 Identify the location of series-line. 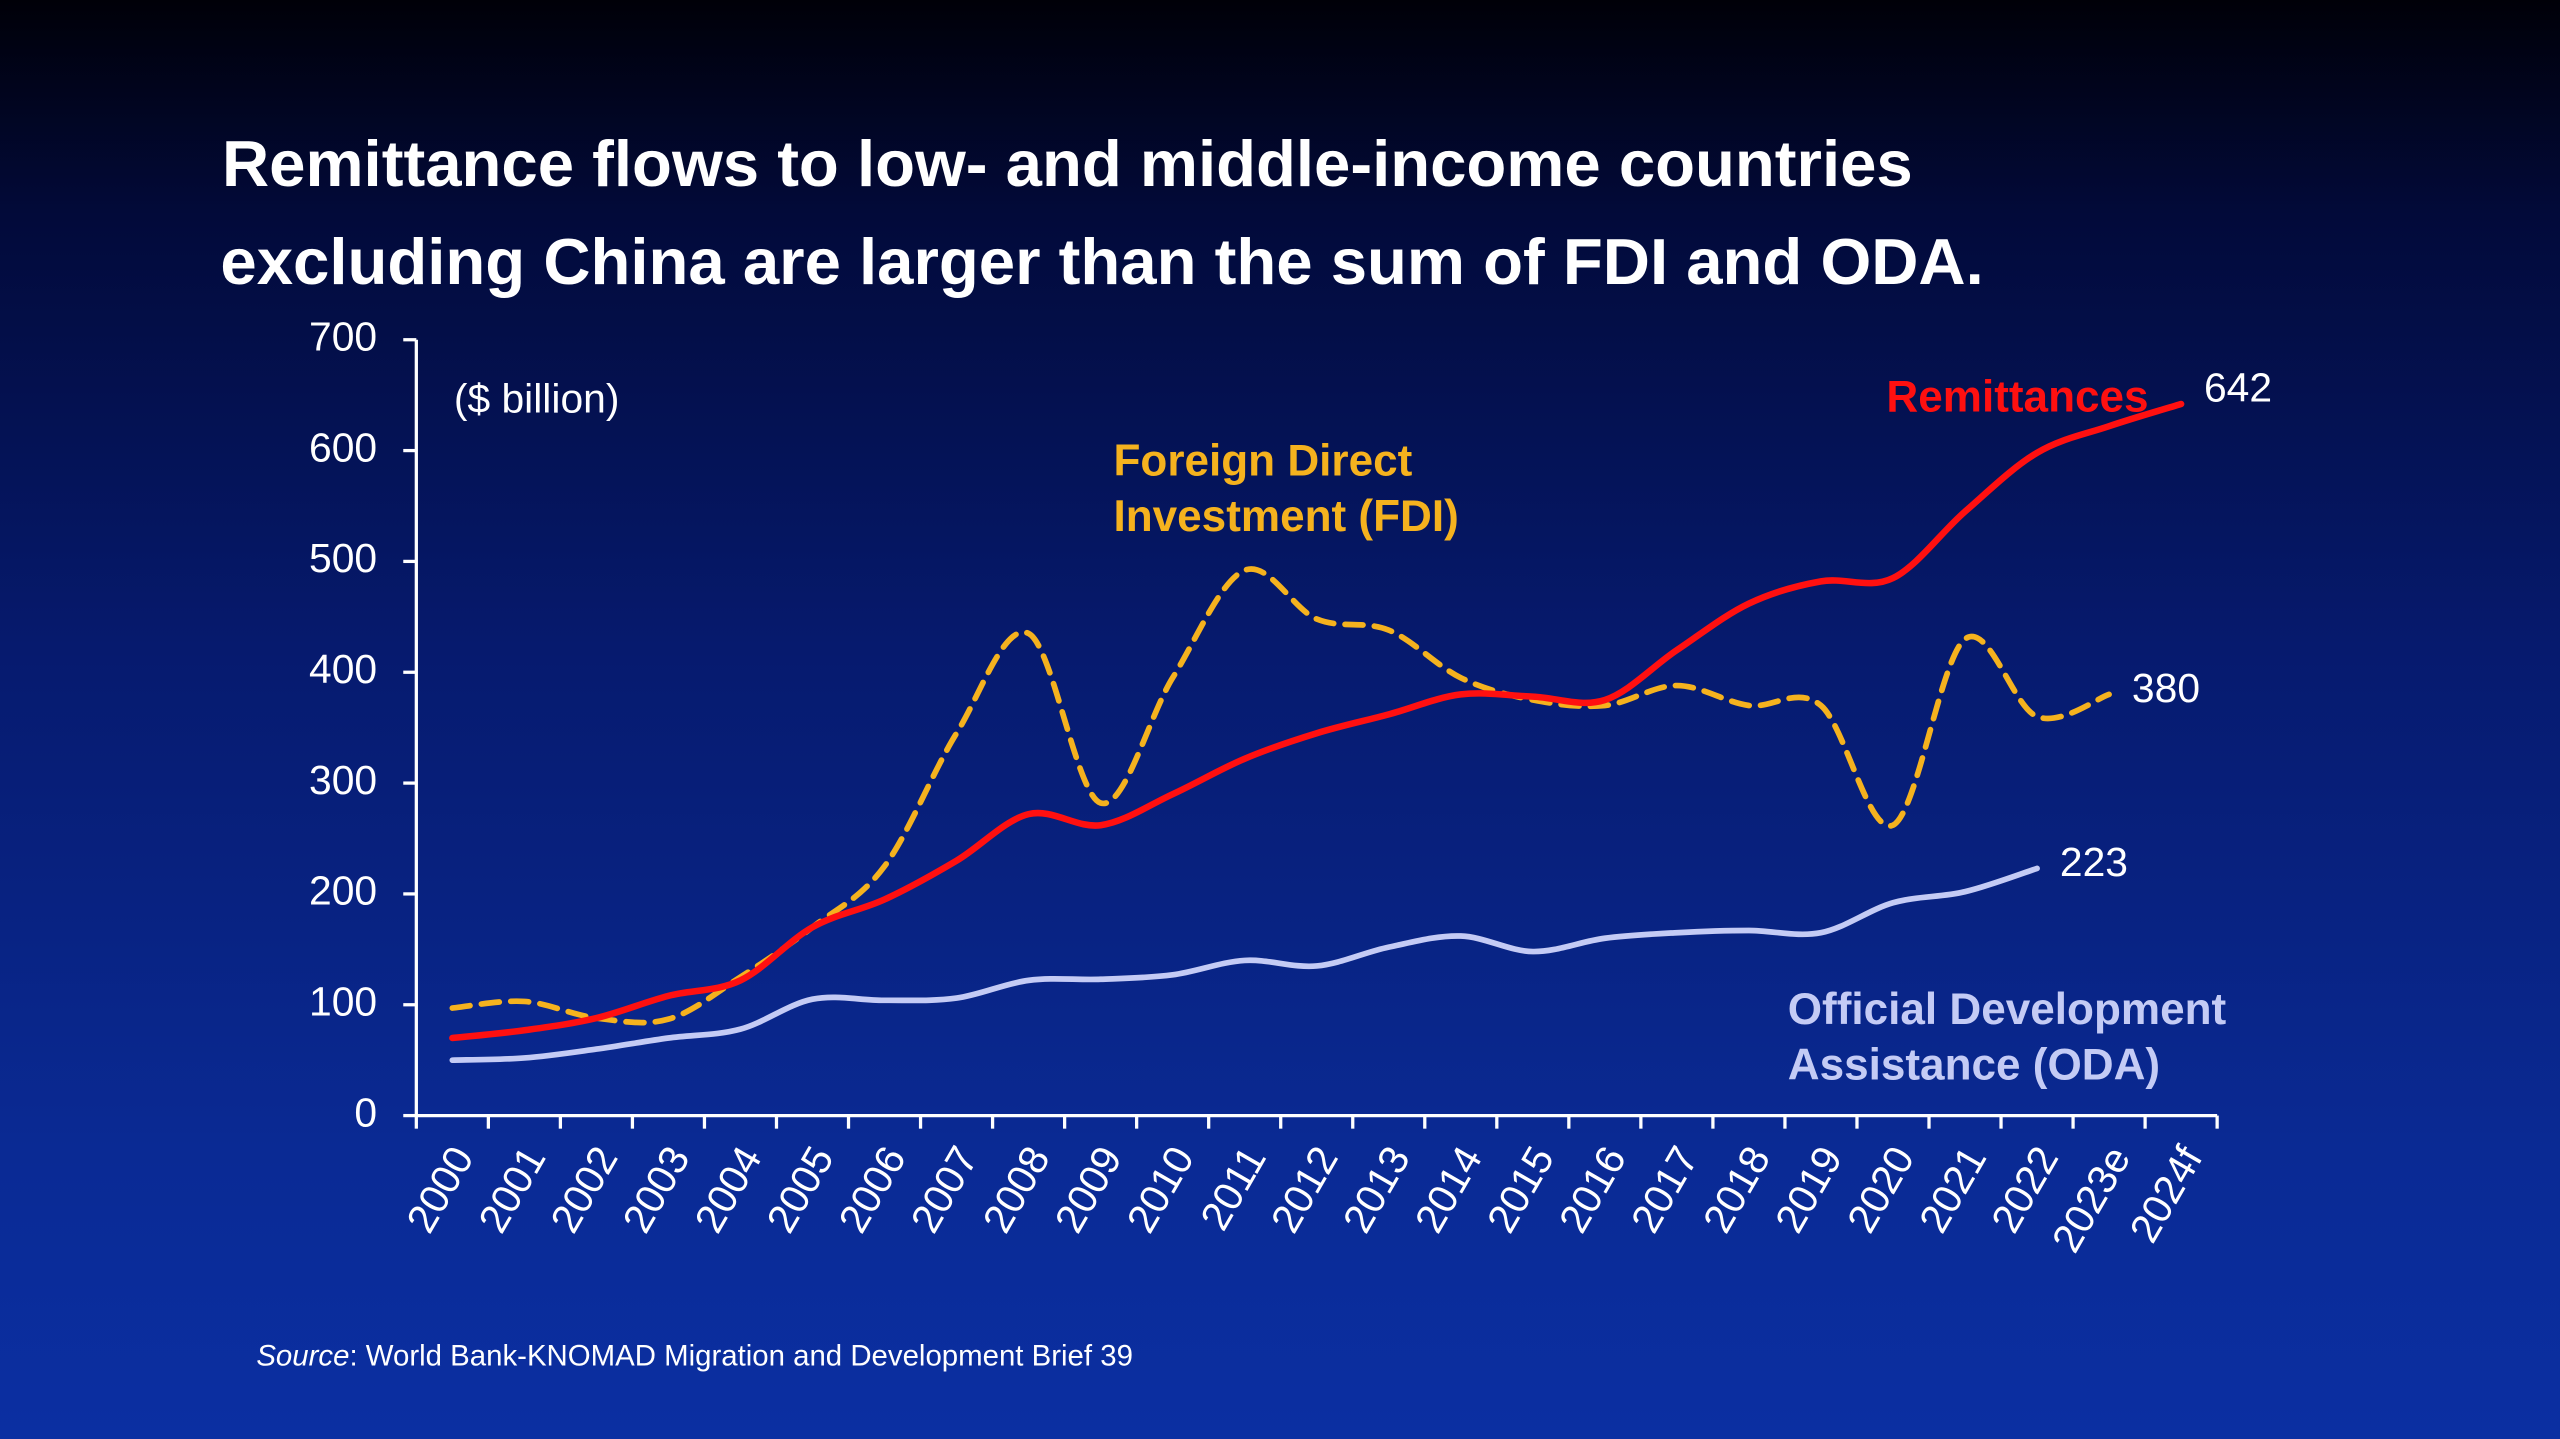
(1244, 964).